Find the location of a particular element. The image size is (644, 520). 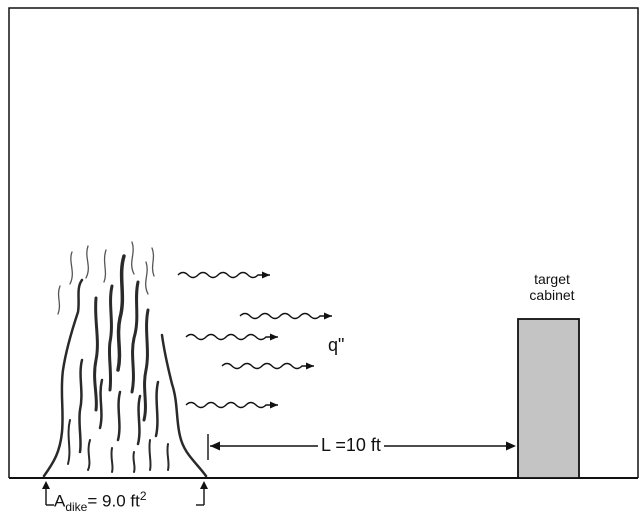

target-label-line1: target is located at coordinates (552, 279).